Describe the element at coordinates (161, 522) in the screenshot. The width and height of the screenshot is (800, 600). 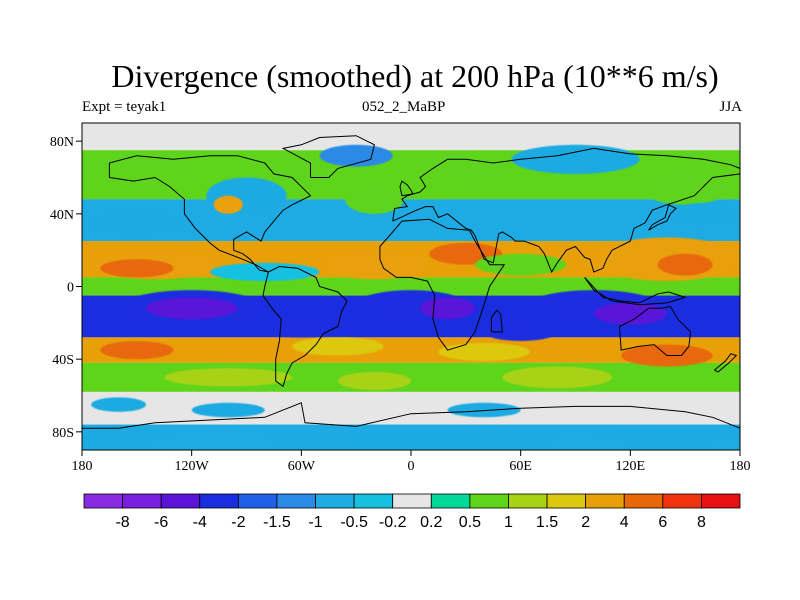
I see `colorbar-label-1: -6` at that location.